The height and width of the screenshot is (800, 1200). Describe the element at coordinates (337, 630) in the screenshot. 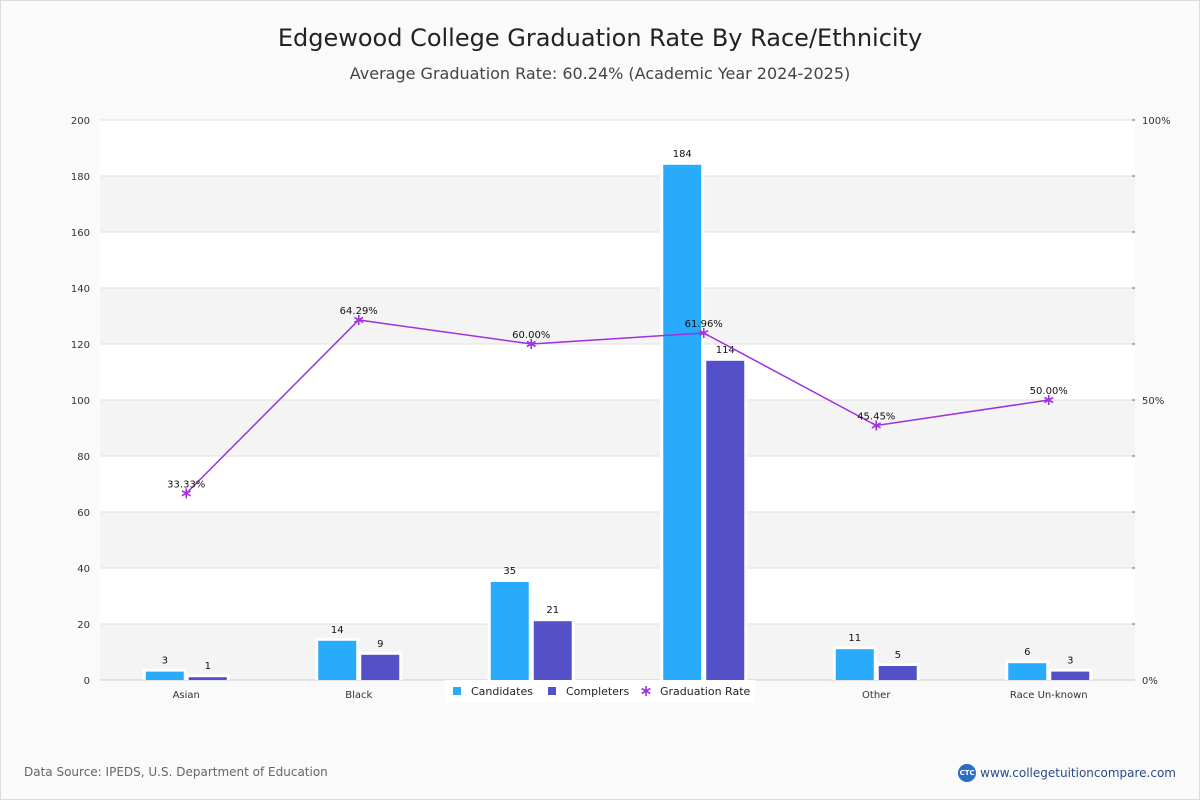

I see `bar-value-label: 14` at that location.